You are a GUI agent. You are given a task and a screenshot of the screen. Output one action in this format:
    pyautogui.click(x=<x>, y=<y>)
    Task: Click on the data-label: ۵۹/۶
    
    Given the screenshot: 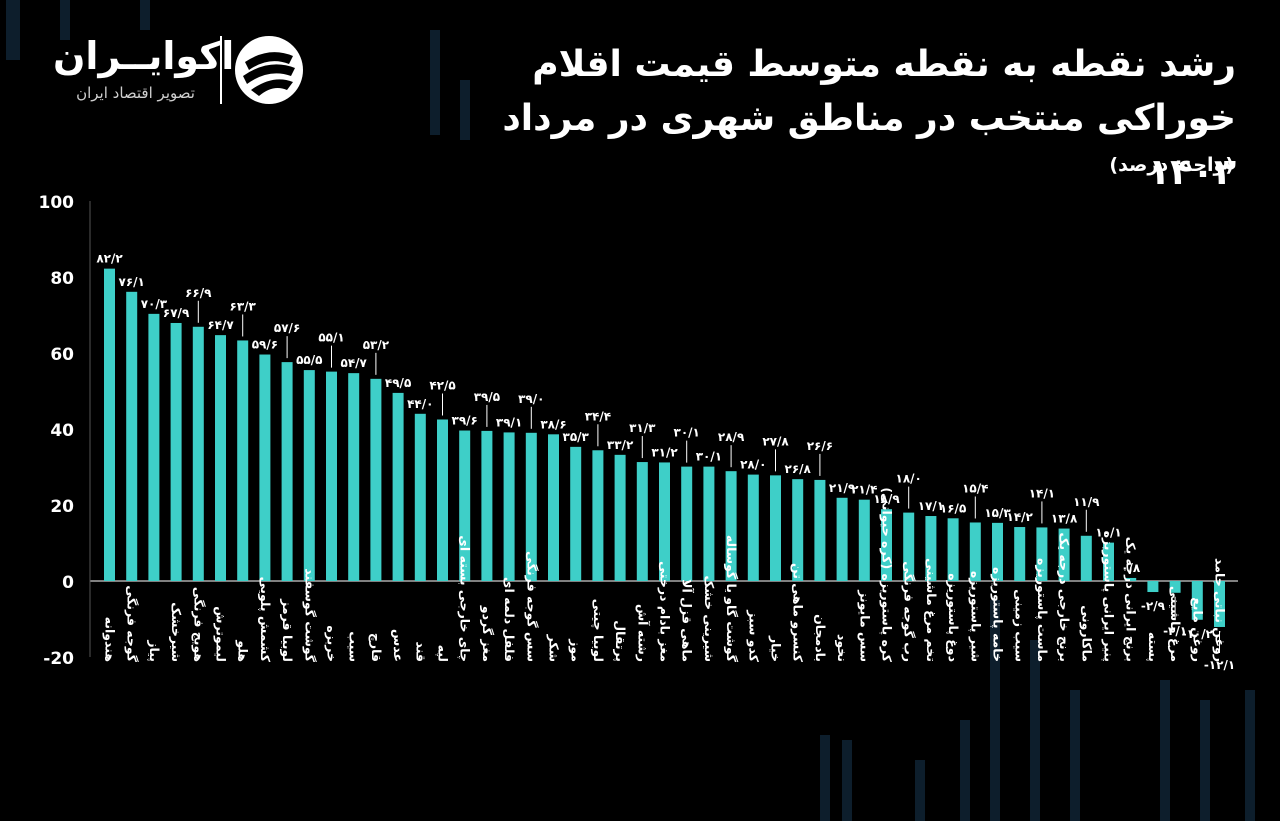 What is the action you would take?
    pyautogui.click(x=265, y=345)
    